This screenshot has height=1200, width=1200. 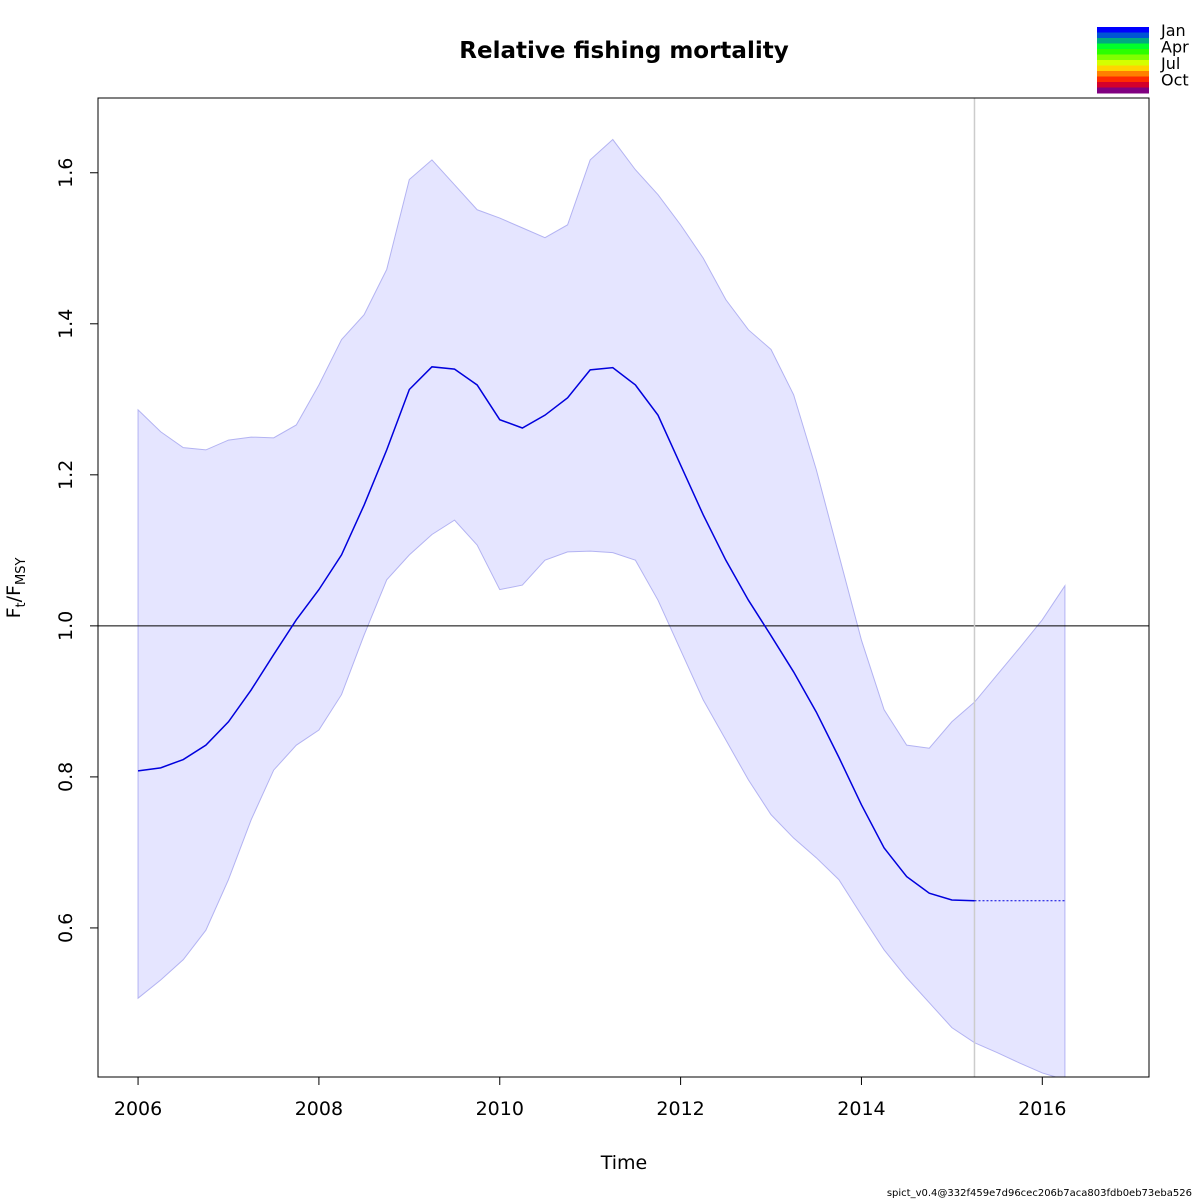 I want to click on legend-label: Jan, so click(x=1173, y=30).